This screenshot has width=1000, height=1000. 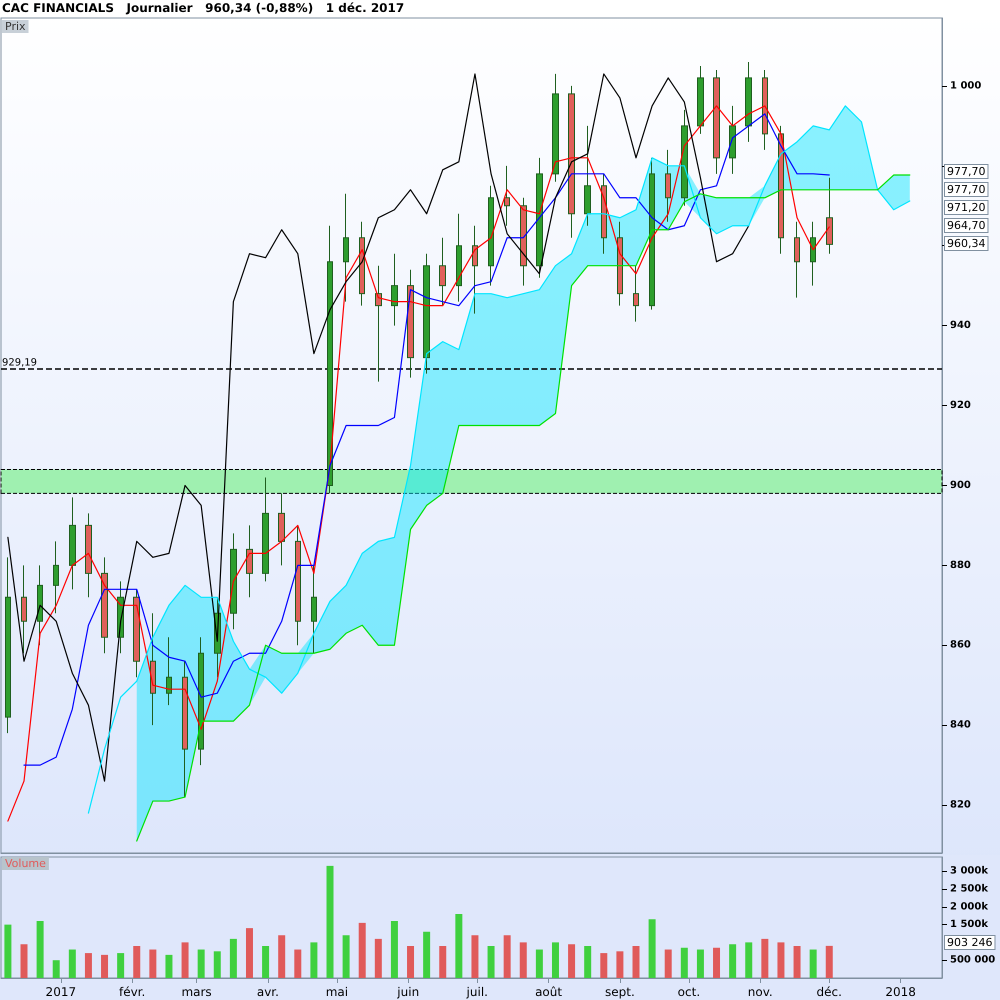 I want to click on y-axis-title: Prix, so click(x=15, y=26).